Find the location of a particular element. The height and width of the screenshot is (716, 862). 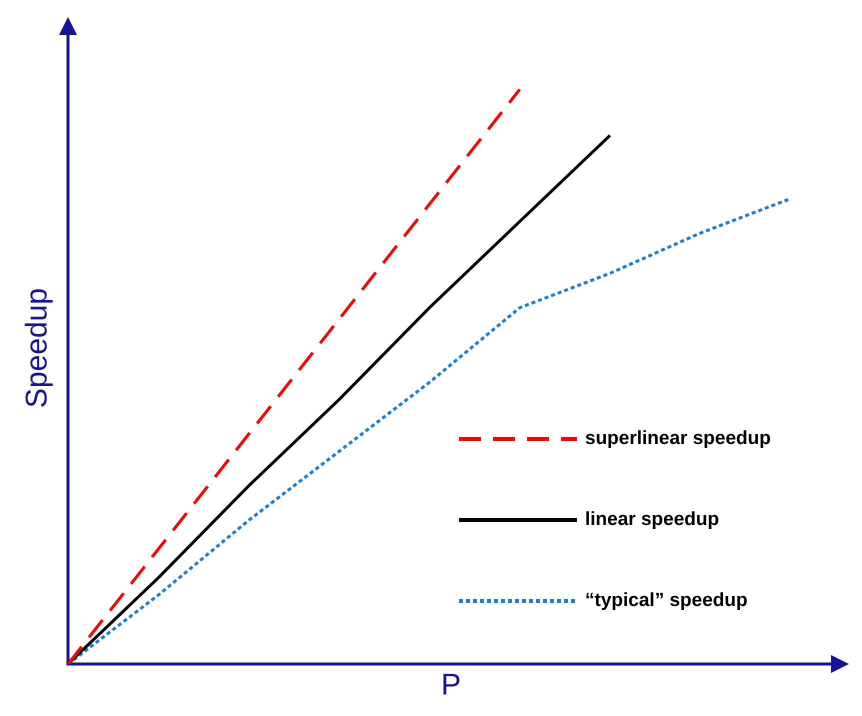

legend-label: “typical” speedup is located at coordinates (666, 601).